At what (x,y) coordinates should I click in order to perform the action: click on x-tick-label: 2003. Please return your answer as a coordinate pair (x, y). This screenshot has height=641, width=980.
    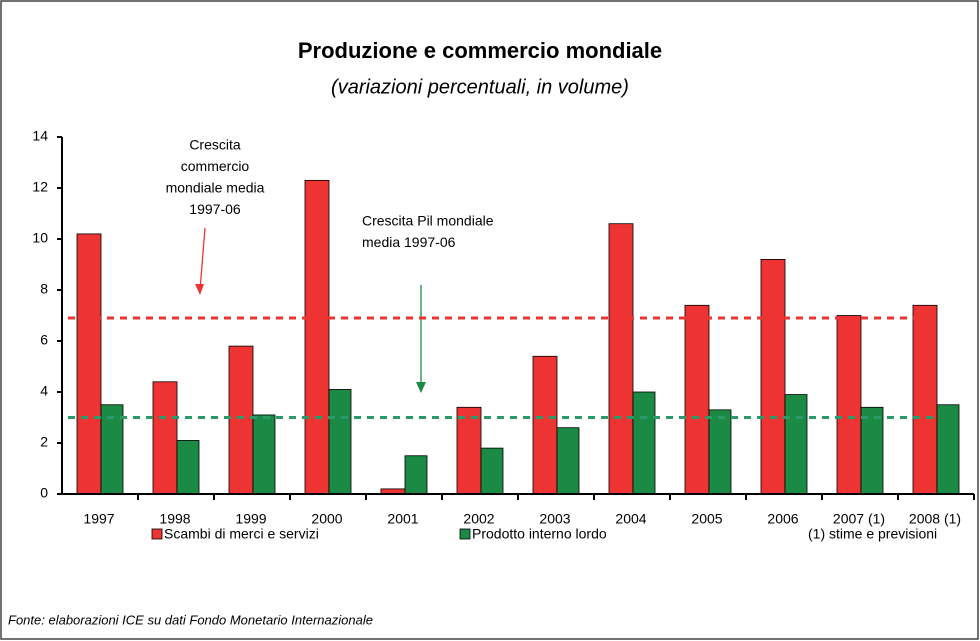
    Looking at the image, I should click on (554, 519).